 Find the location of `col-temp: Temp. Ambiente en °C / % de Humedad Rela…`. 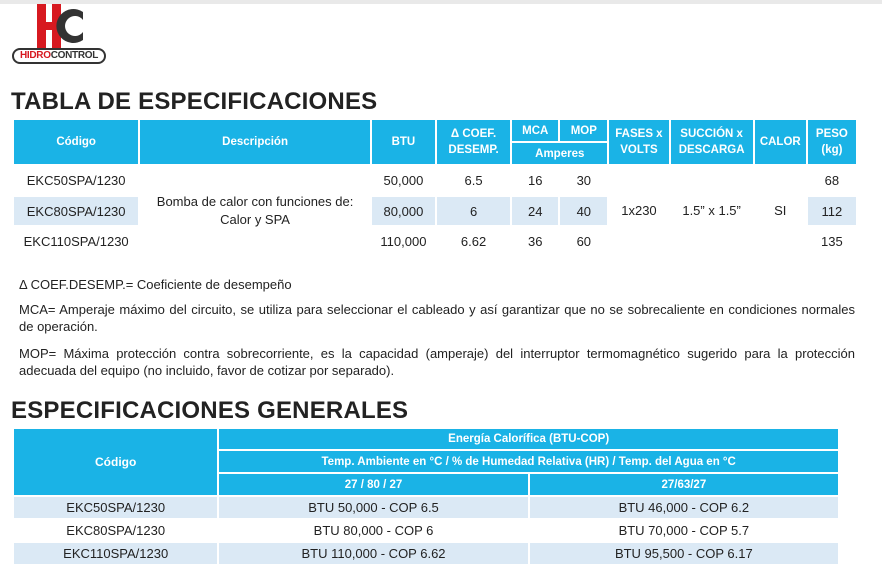

col-temp: Temp. Ambiente en °C / % de Humedad Rela… is located at coordinates (528, 461).